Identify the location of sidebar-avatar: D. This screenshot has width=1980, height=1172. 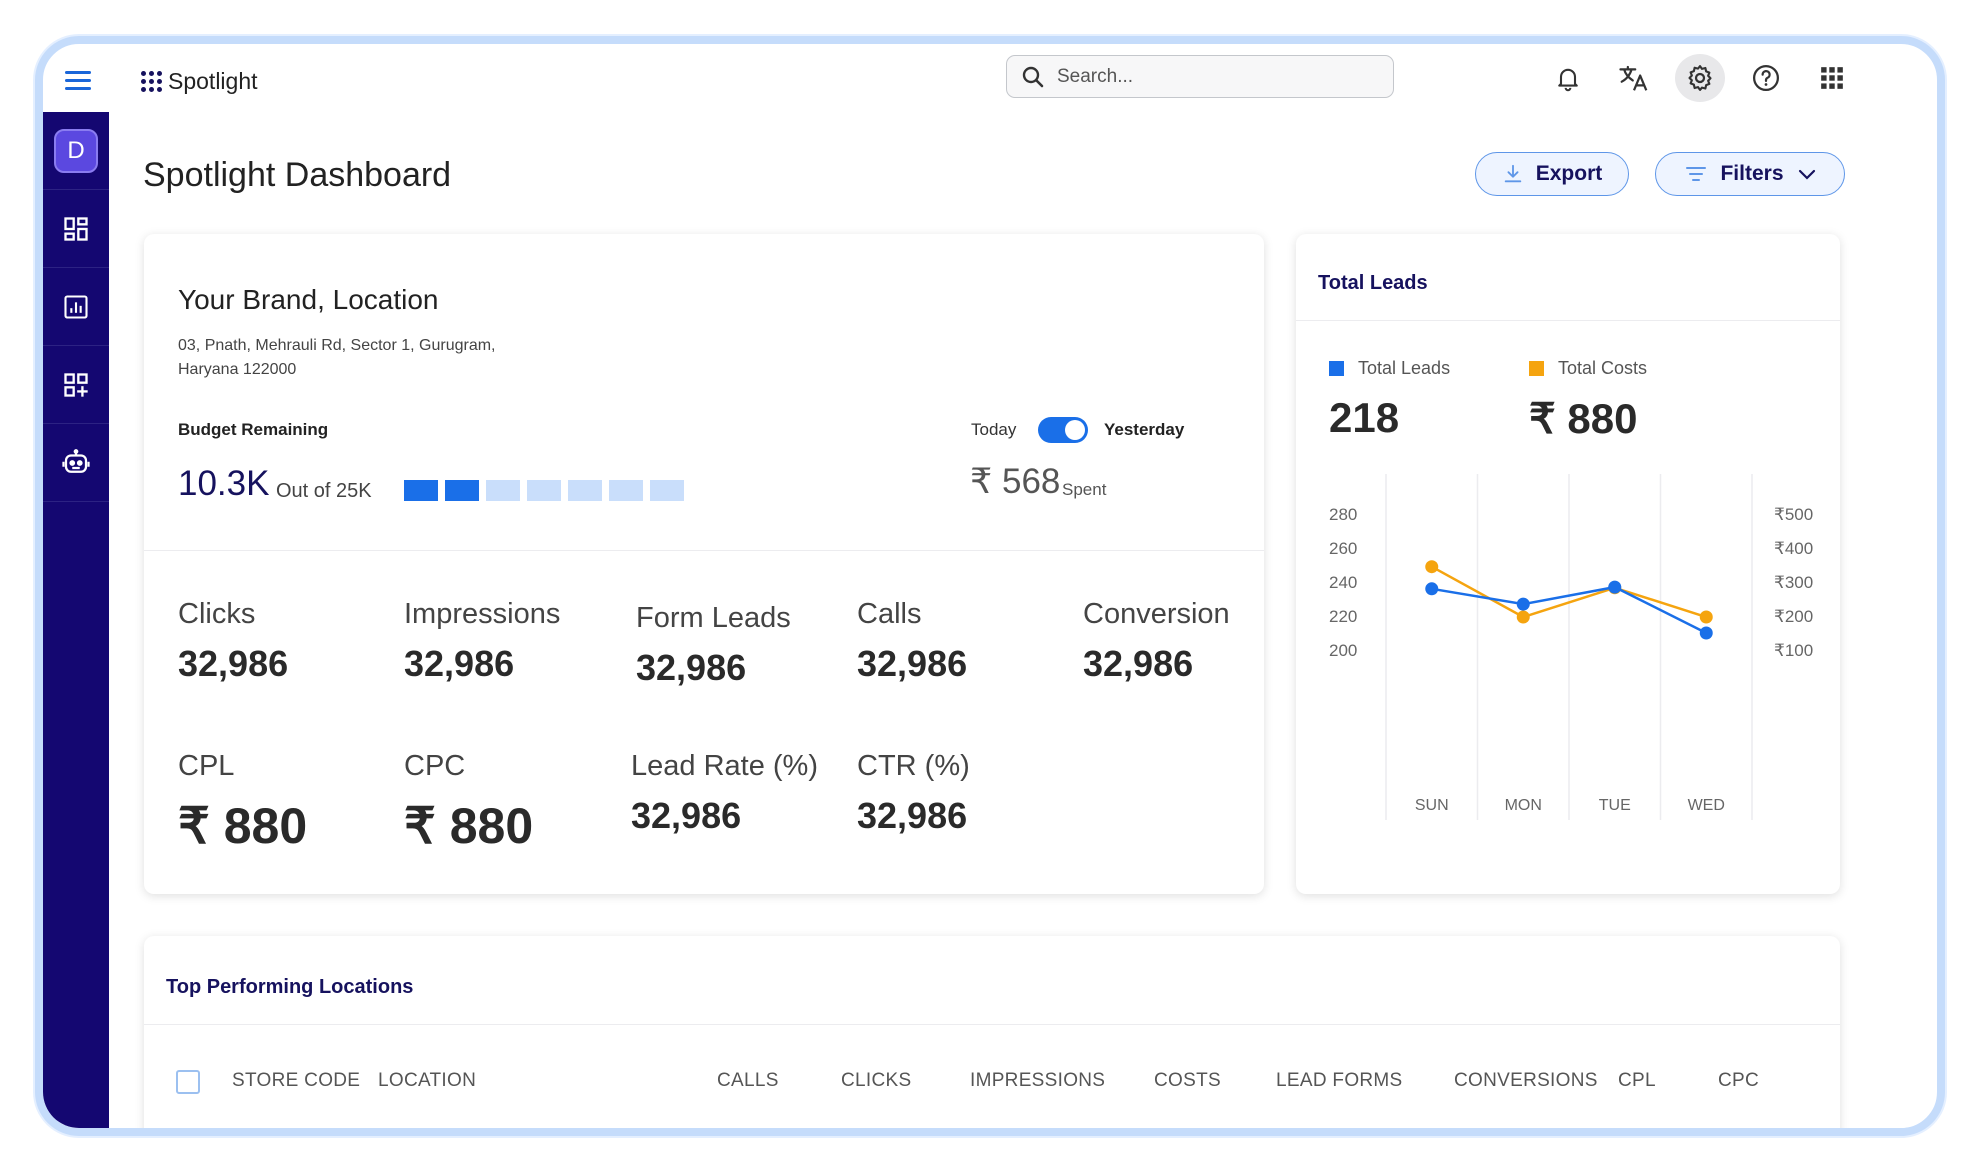
(76, 151).